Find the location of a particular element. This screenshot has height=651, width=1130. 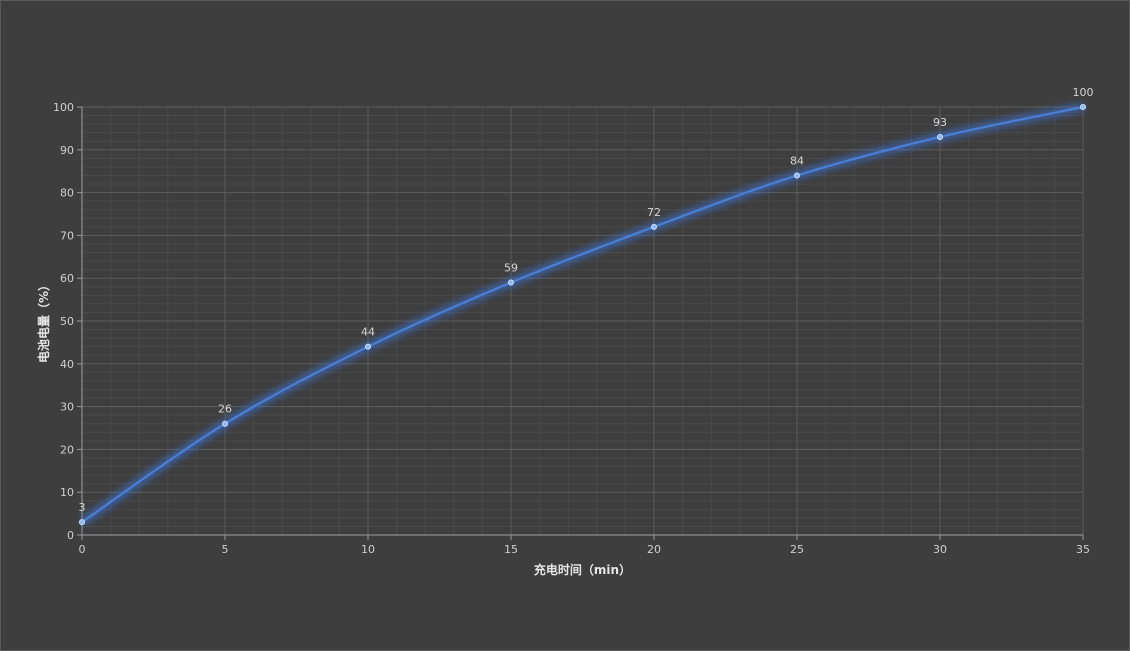

x-tick-label: 30 is located at coordinates (940, 549).